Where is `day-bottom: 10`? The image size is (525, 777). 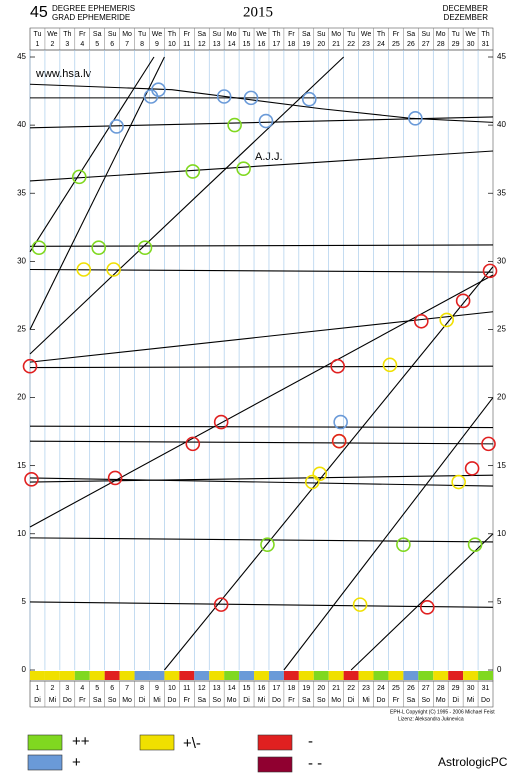 day-bottom: 10 is located at coordinates (172, 688).